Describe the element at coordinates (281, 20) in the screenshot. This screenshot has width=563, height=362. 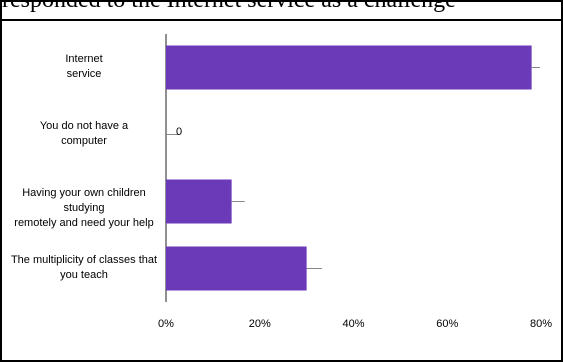
I see `top-rule` at that location.